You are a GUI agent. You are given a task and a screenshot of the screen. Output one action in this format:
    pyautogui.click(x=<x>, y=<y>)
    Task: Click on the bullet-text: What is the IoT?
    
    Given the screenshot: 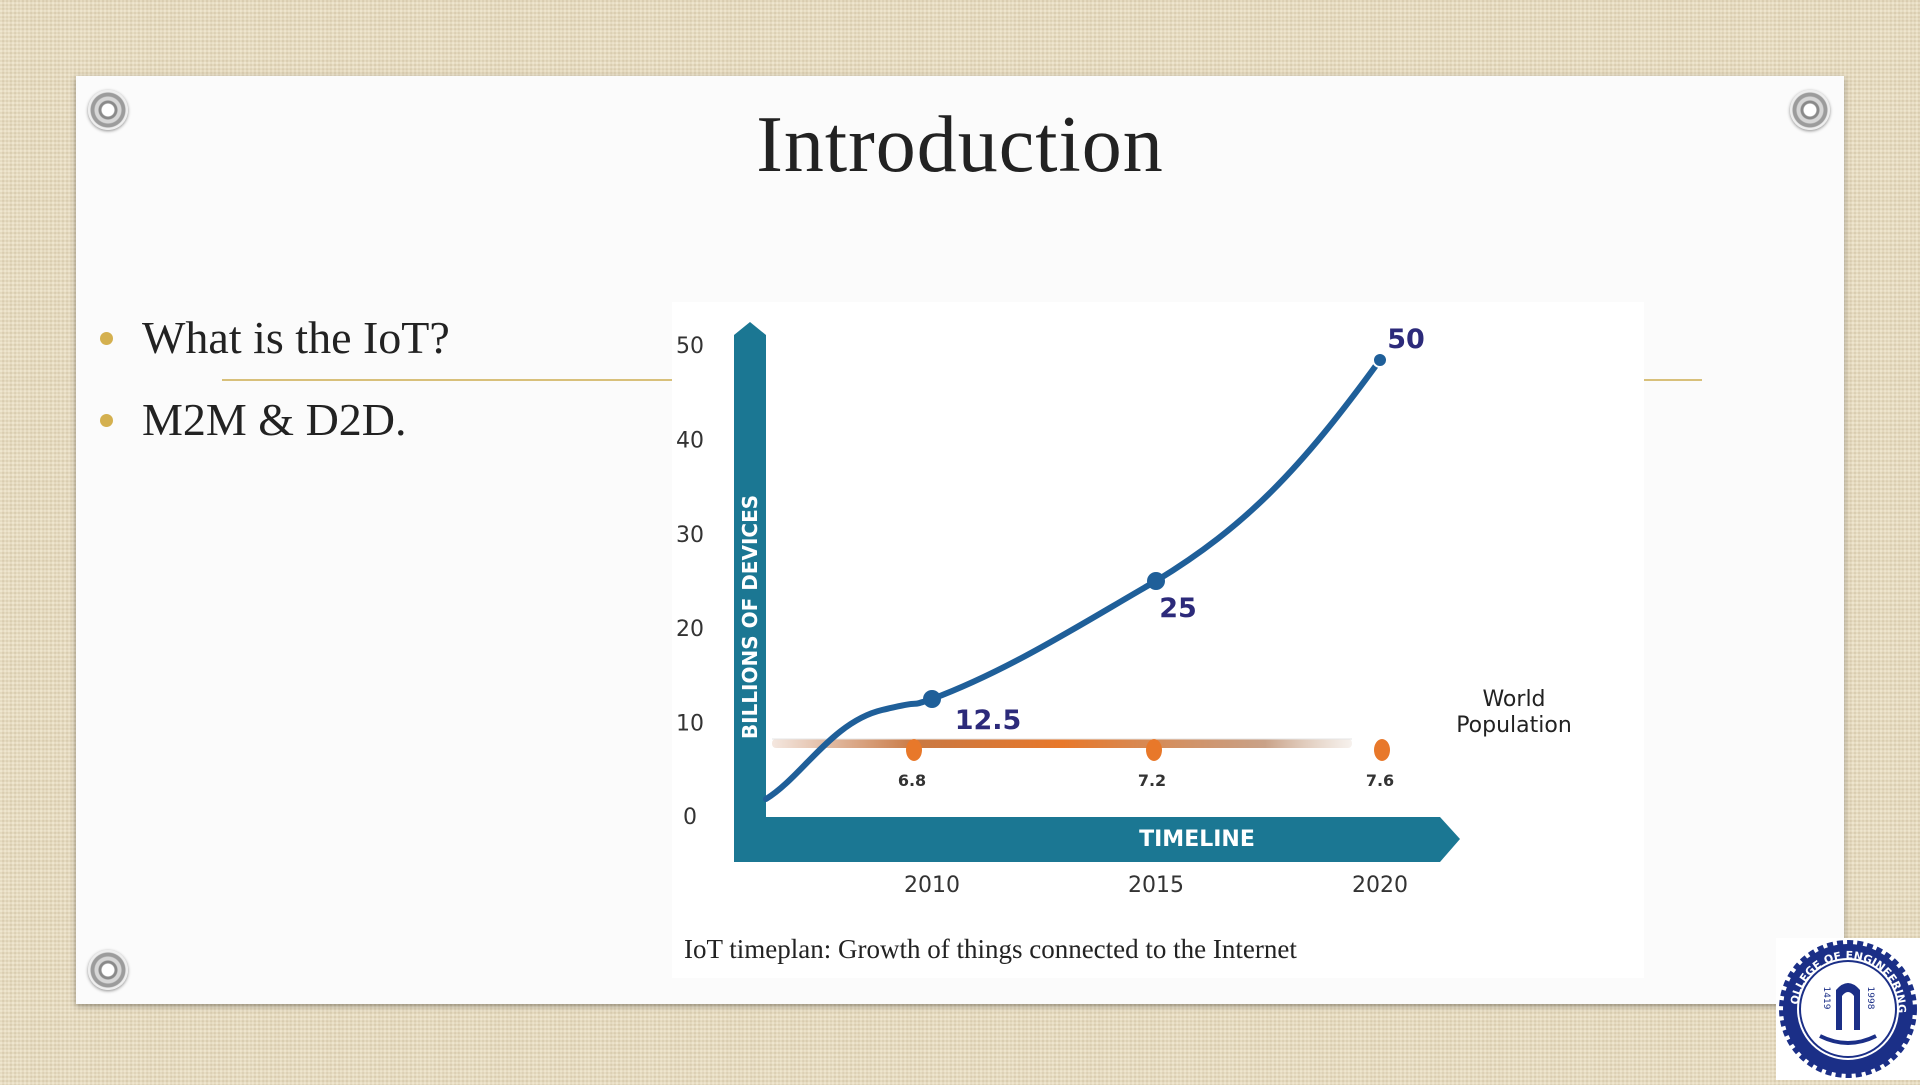 What is the action you would take?
    pyautogui.click(x=296, y=337)
    